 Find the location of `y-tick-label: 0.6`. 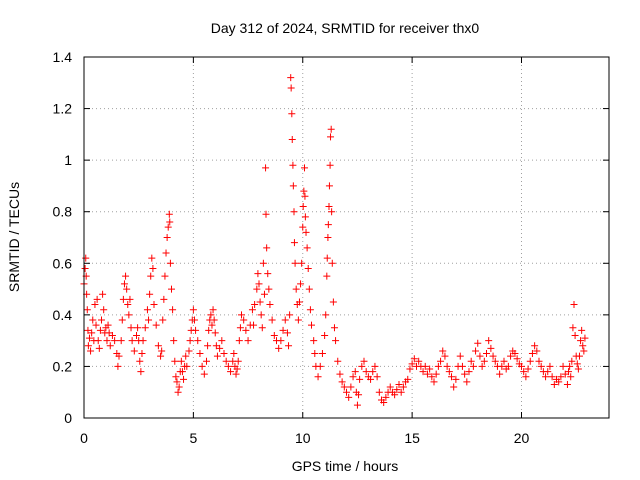

y-tick-label: 0.6 is located at coordinates (63, 263).